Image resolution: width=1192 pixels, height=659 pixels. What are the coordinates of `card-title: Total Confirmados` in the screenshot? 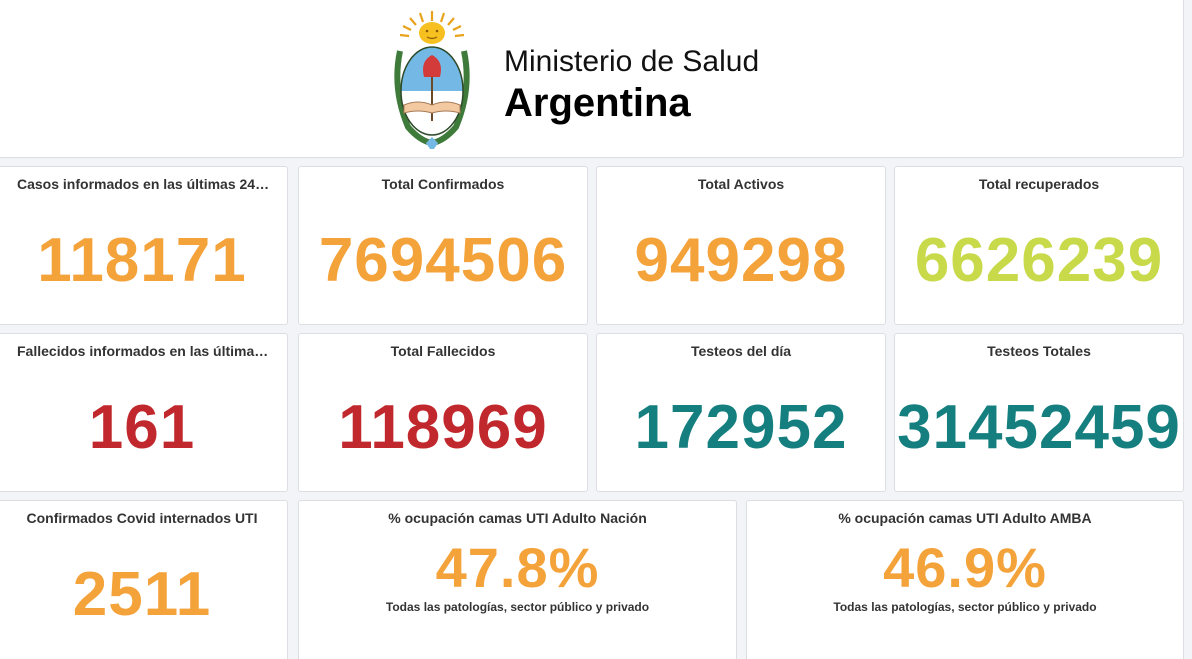 It's located at (443, 184).